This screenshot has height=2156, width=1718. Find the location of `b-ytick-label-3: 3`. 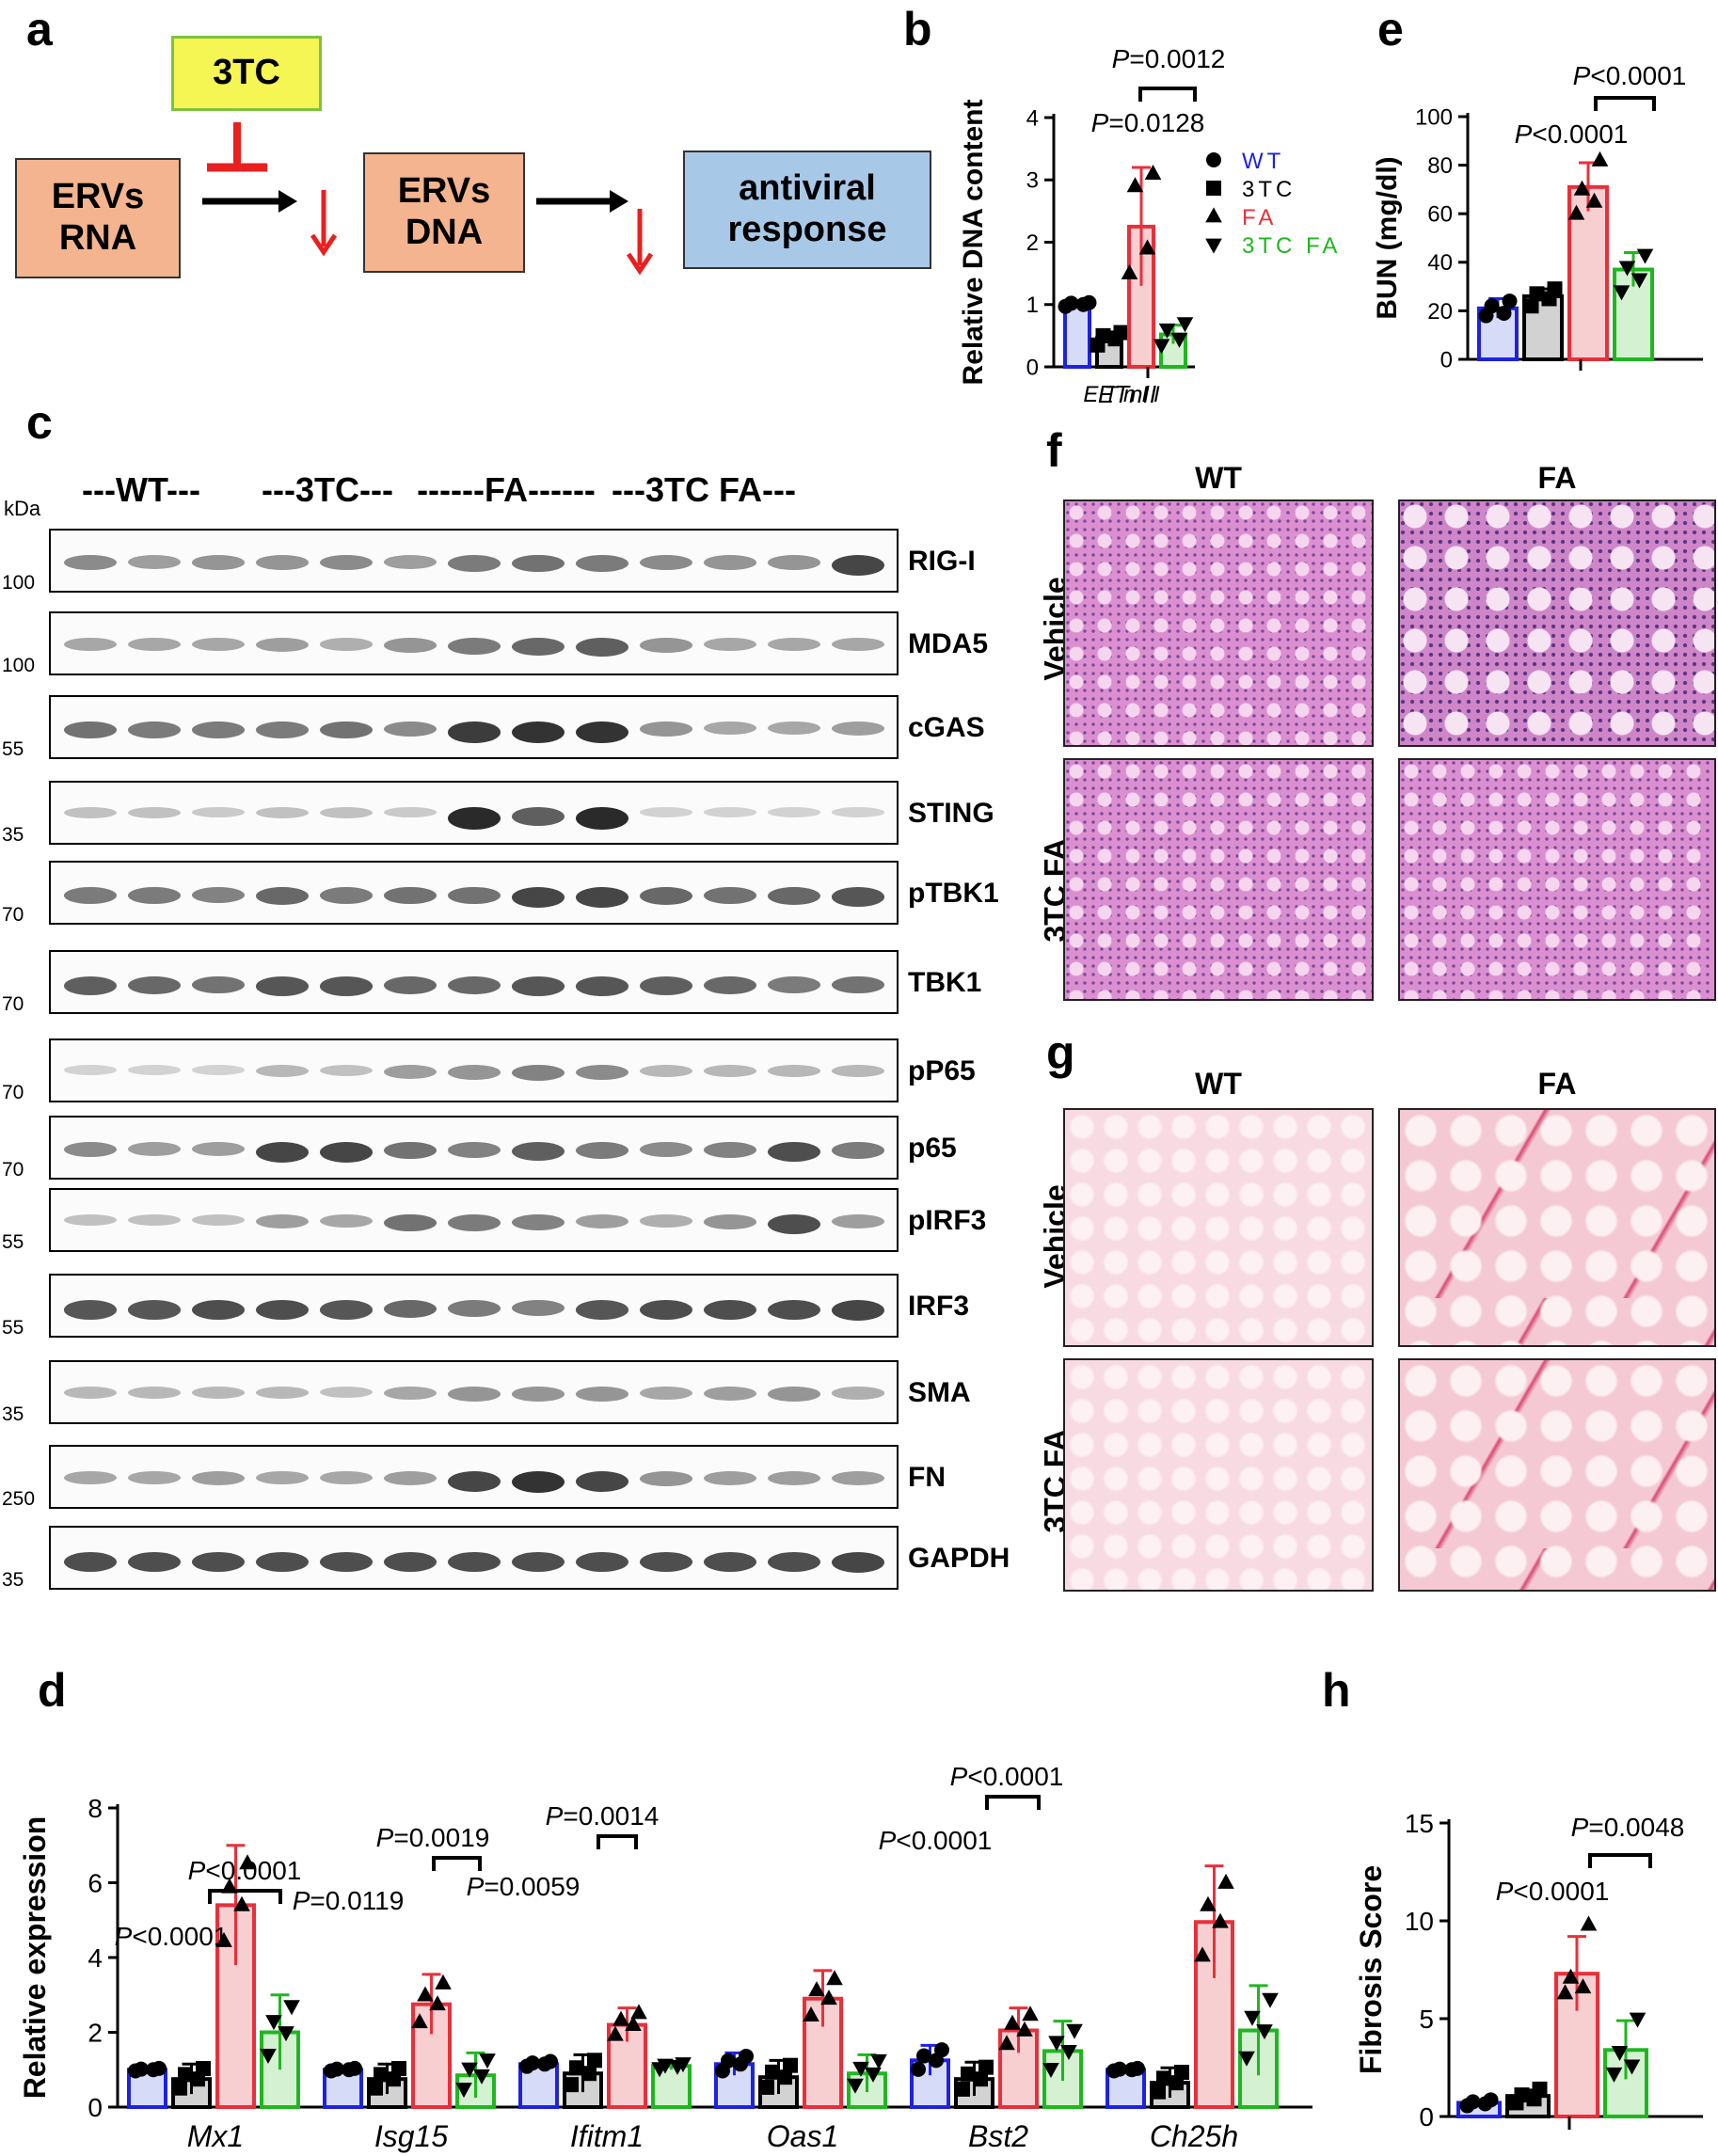

b-ytick-label-3: 3 is located at coordinates (1032, 181).